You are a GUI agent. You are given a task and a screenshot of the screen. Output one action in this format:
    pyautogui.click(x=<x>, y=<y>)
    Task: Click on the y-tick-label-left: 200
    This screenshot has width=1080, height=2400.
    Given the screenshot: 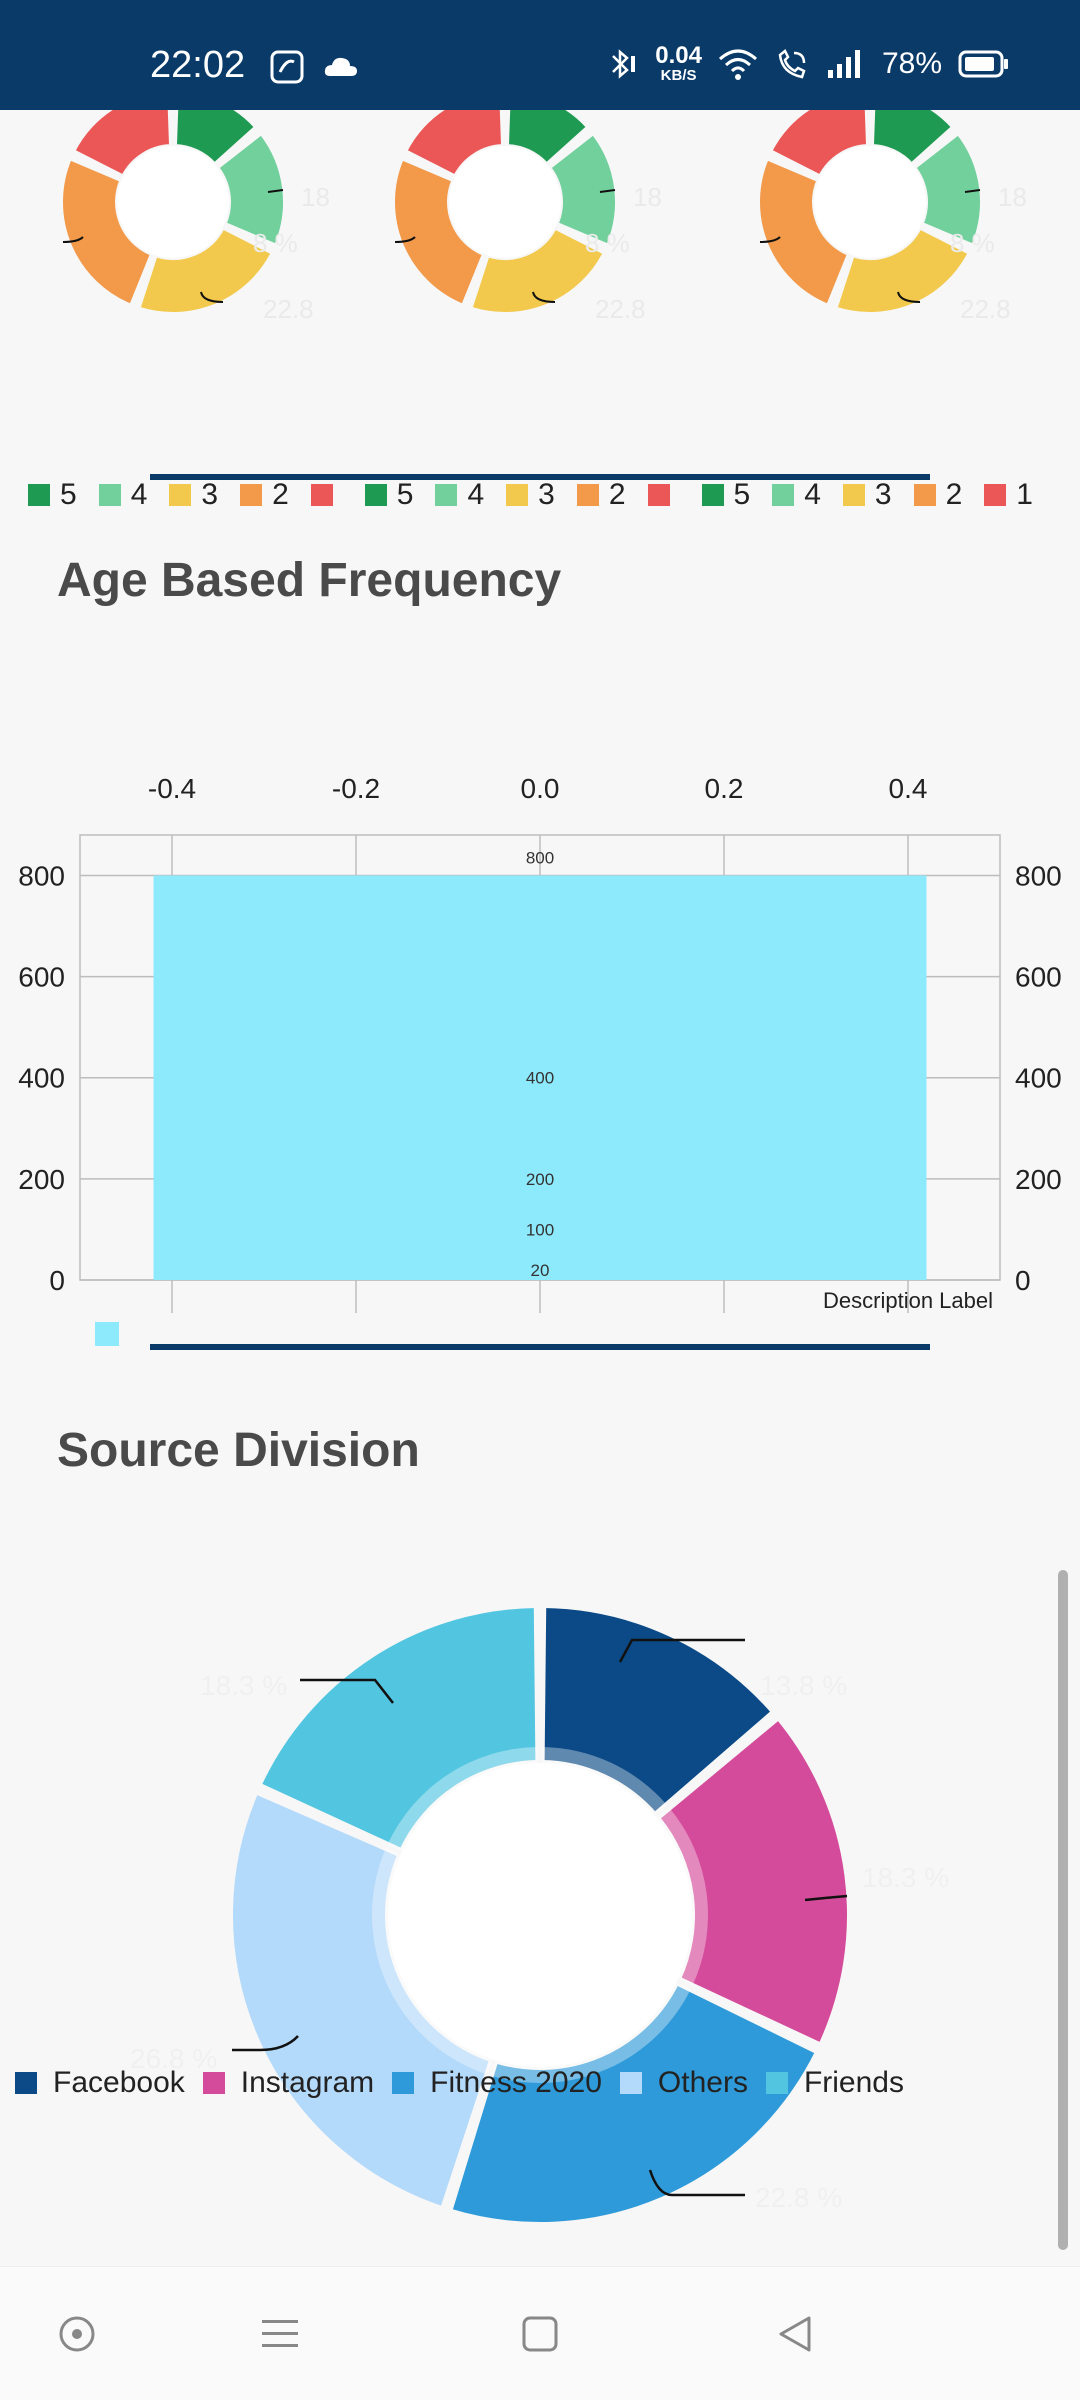 What is the action you would take?
    pyautogui.click(x=41, y=1179)
    